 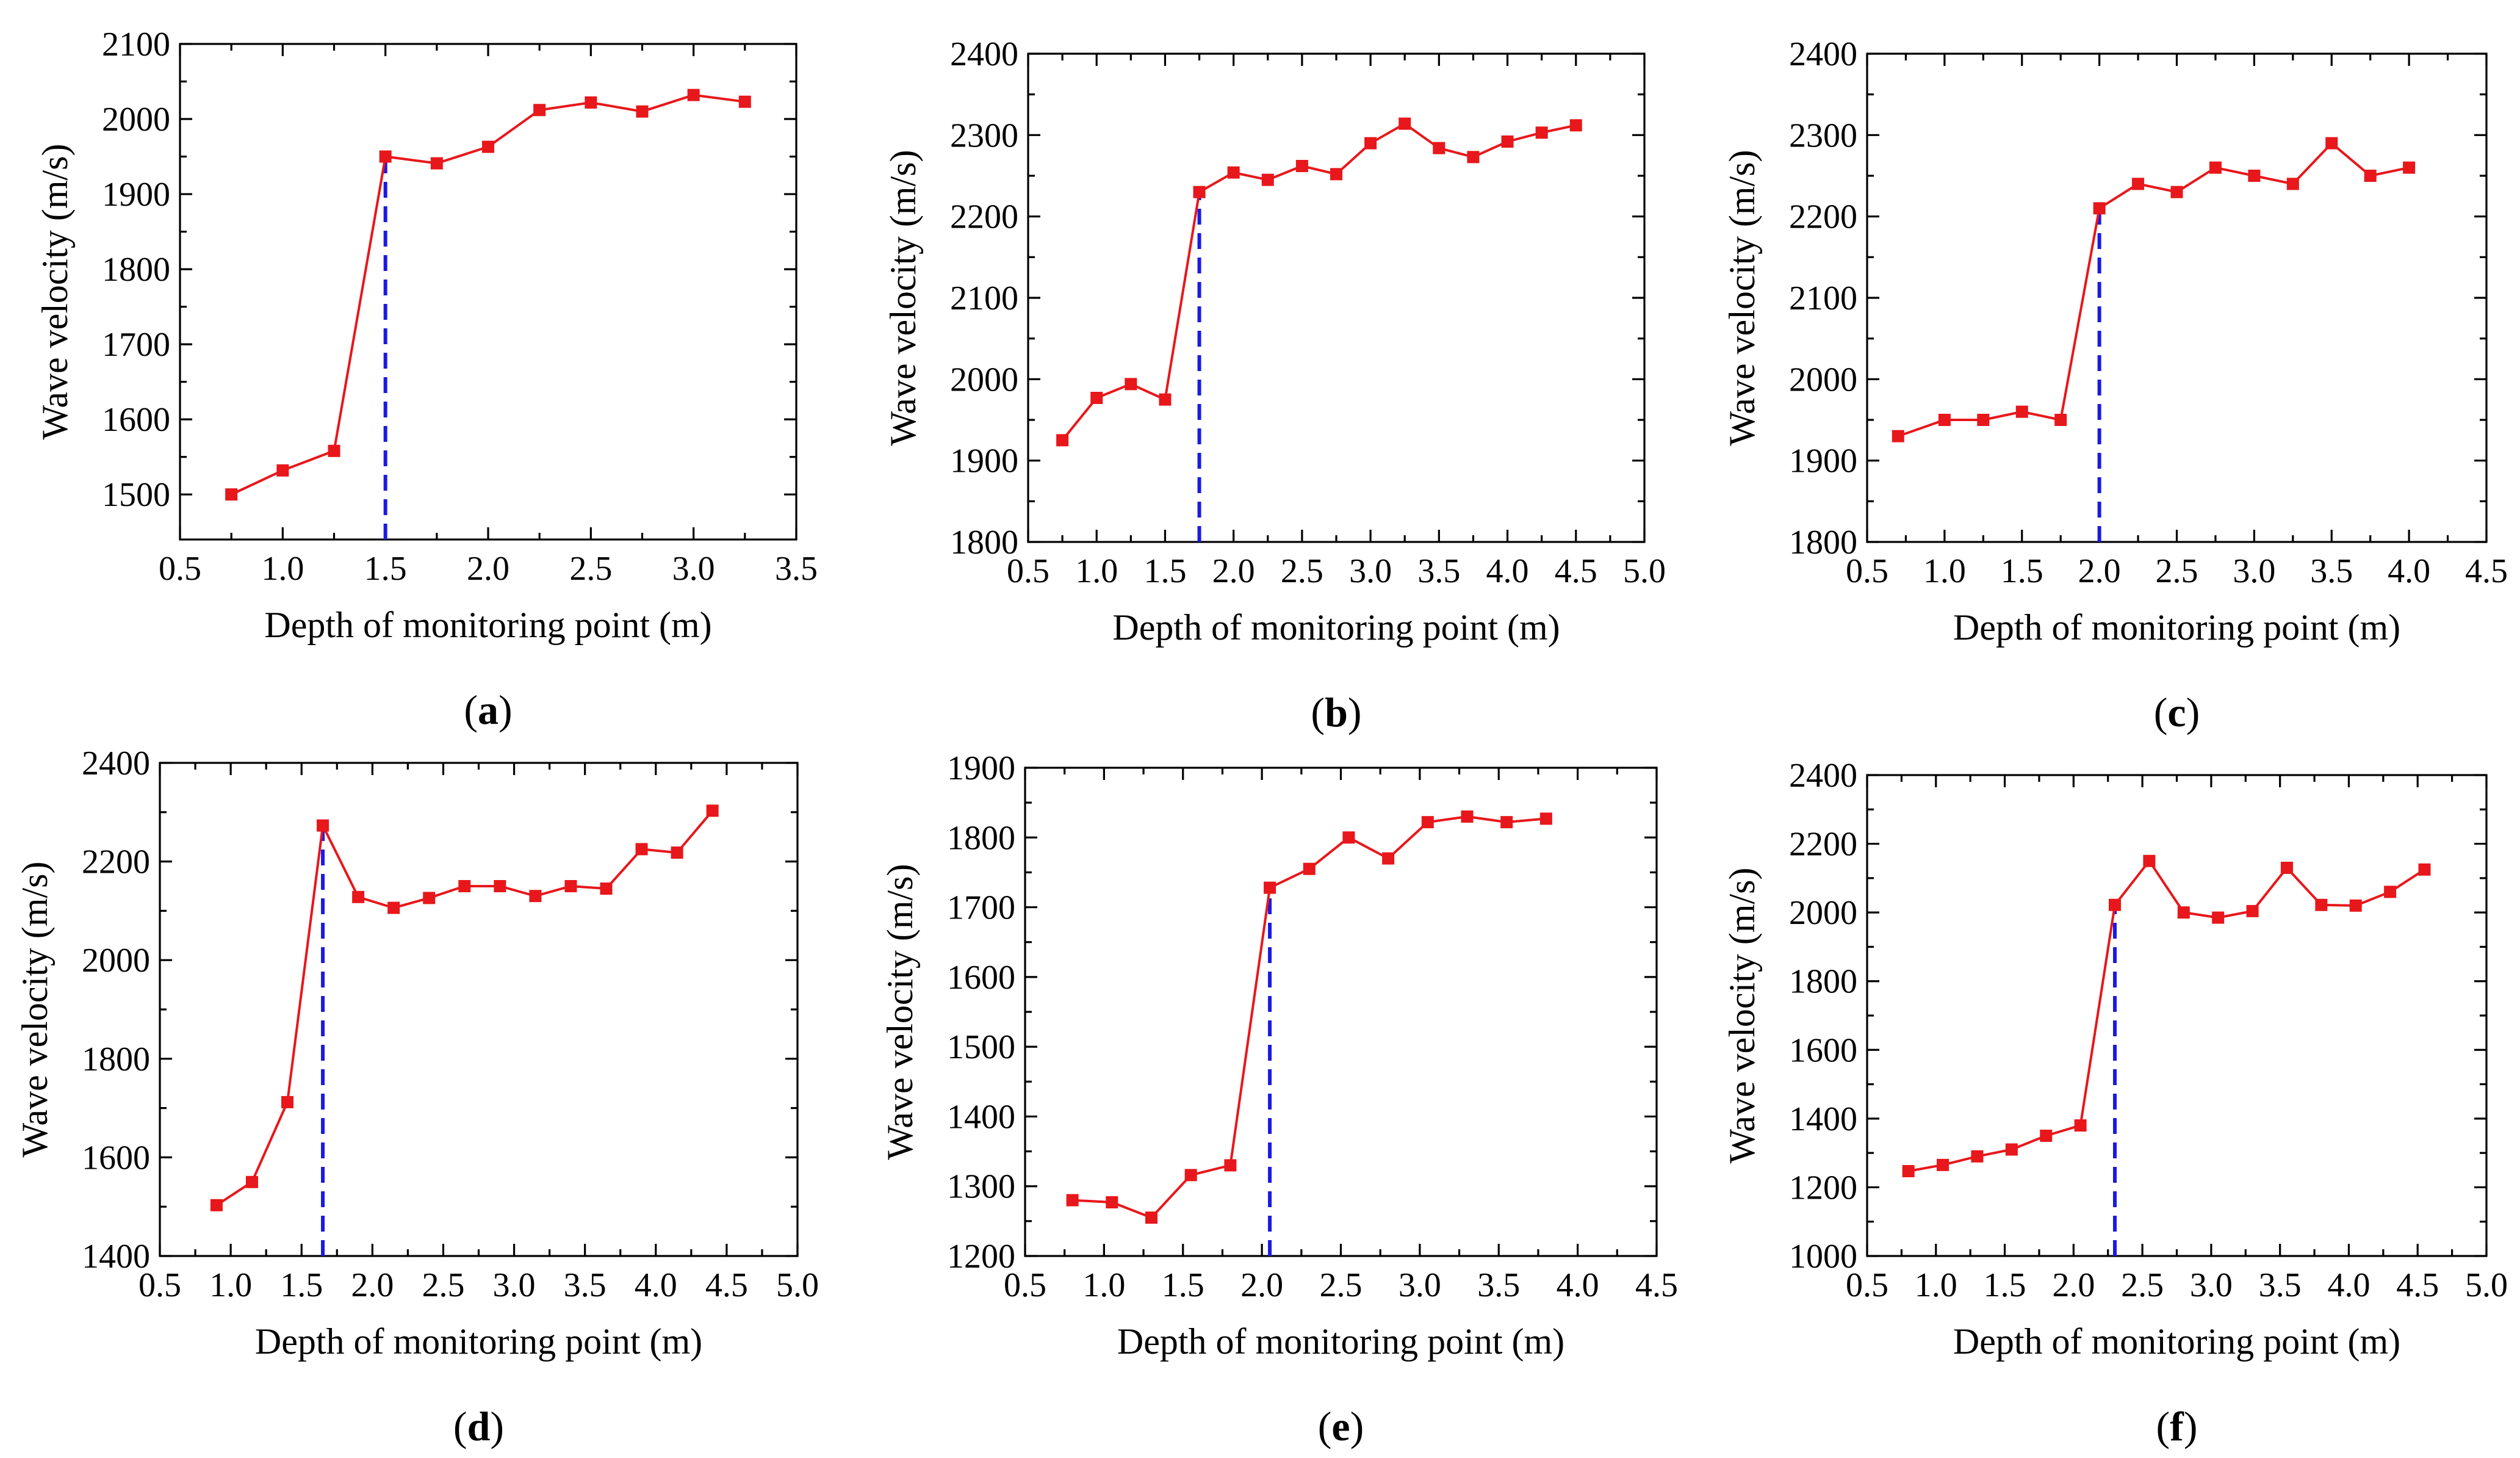 I want to click on panel-label-letter: a, so click(x=488, y=710).